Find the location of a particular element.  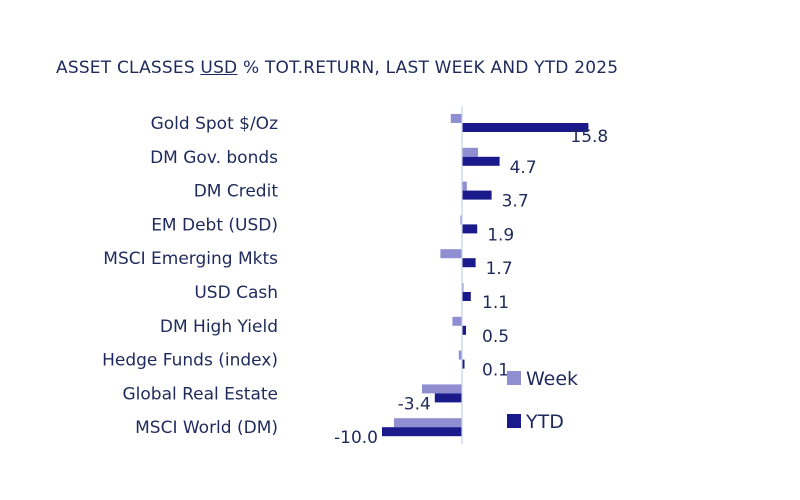

title-suffix: % TOT.RETURN, LAST WEEK AND YTD 2025 is located at coordinates (428, 68).